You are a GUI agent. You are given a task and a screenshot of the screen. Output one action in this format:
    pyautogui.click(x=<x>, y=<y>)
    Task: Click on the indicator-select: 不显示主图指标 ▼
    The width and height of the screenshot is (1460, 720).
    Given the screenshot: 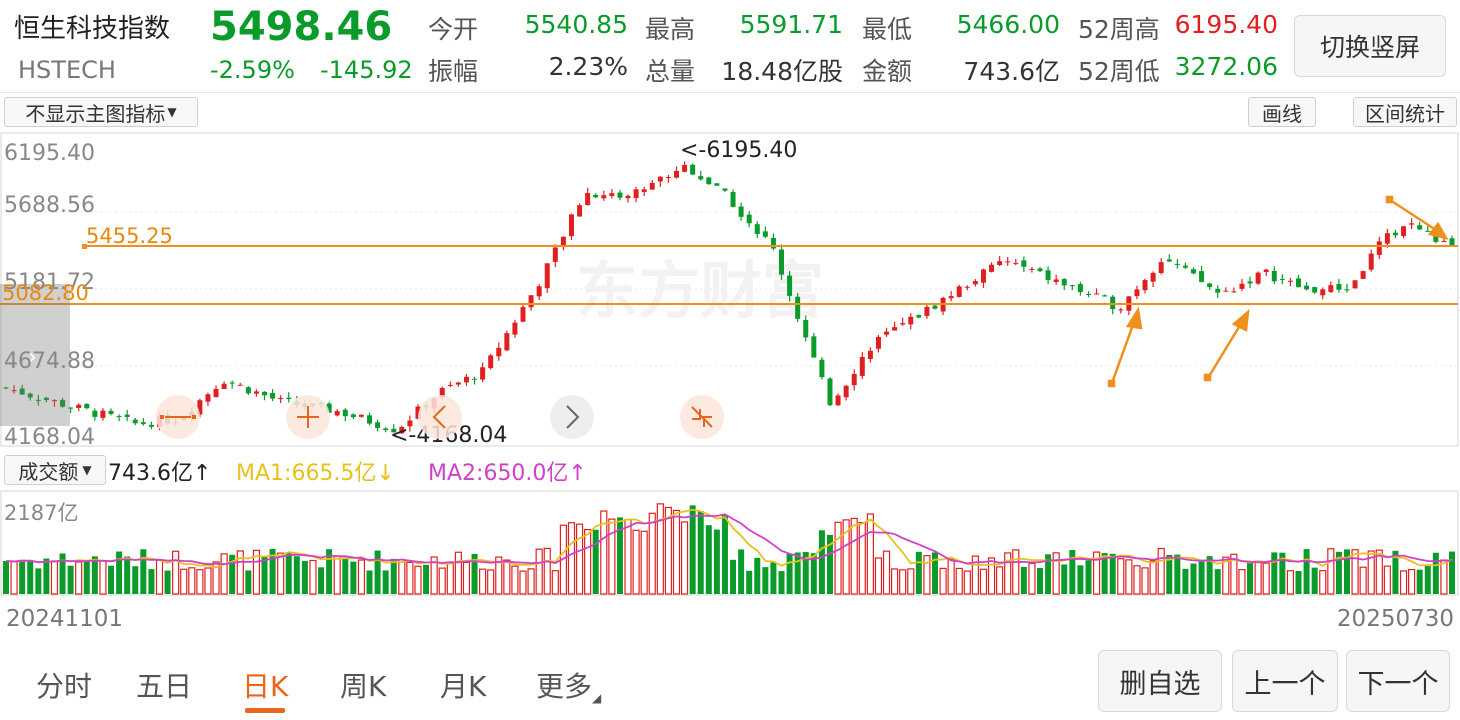 What is the action you would take?
    pyautogui.click(x=101, y=112)
    